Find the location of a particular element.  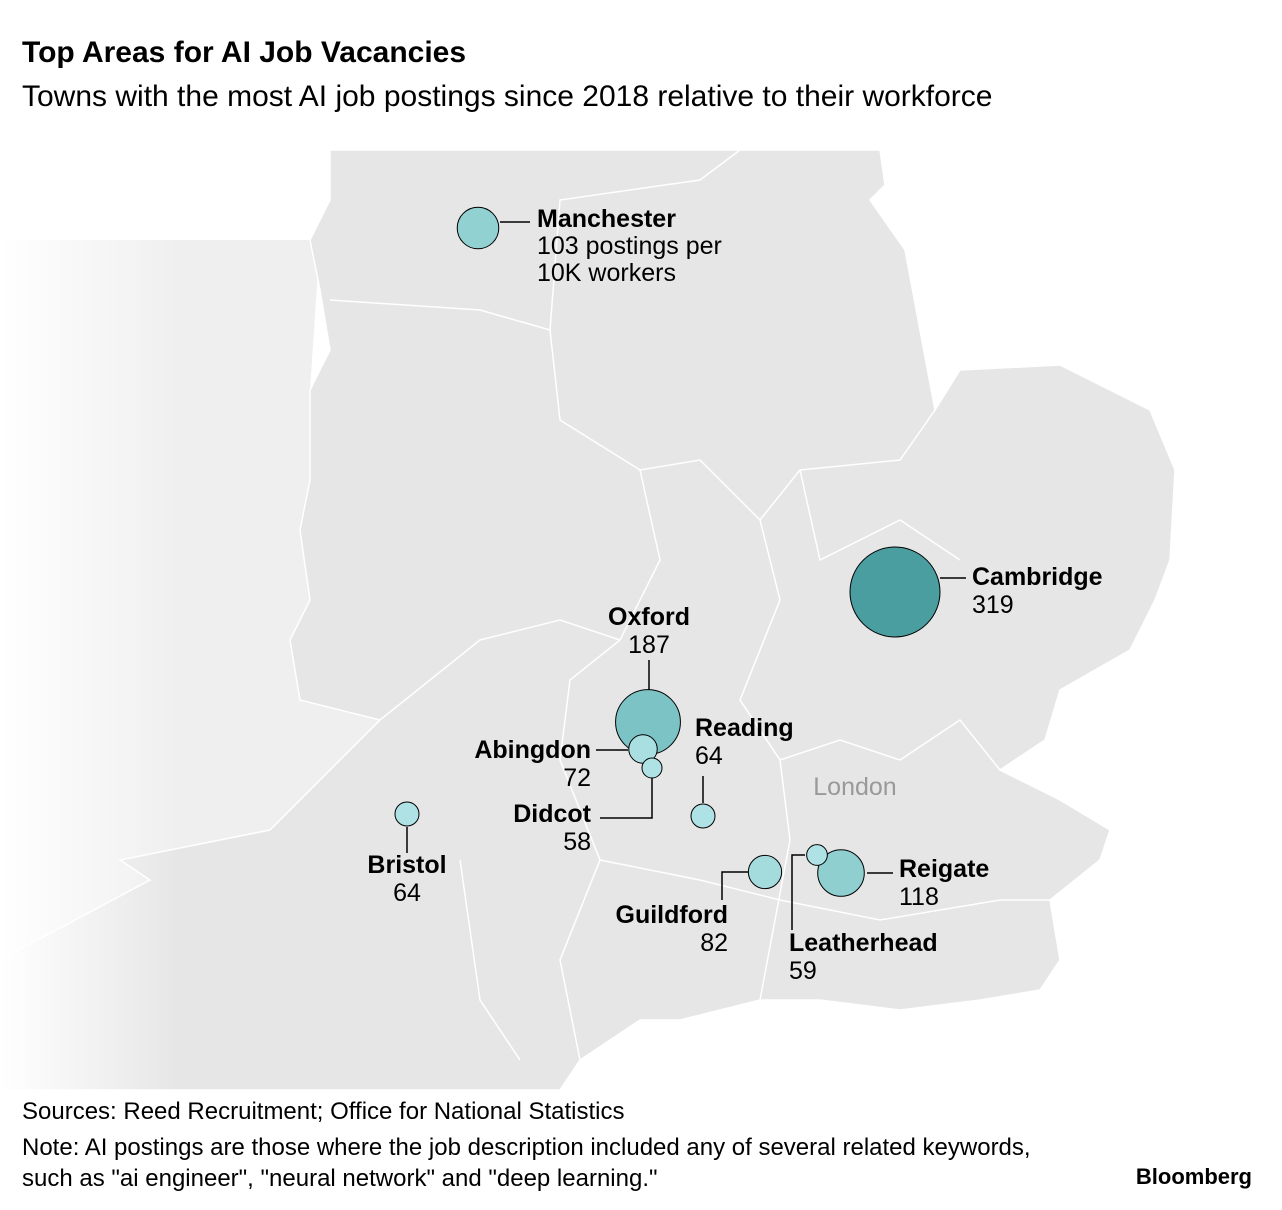

value-label: 187 is located at coordinates (649, 645).